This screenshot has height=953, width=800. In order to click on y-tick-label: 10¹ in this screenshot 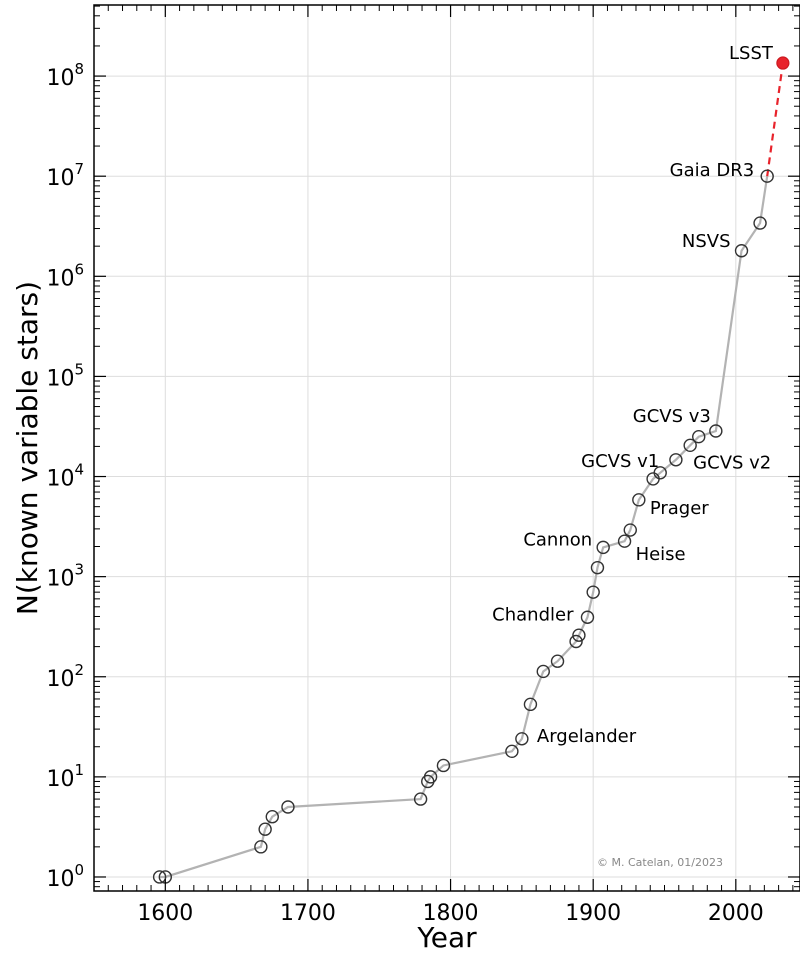, I will do `click(65, 776)`.